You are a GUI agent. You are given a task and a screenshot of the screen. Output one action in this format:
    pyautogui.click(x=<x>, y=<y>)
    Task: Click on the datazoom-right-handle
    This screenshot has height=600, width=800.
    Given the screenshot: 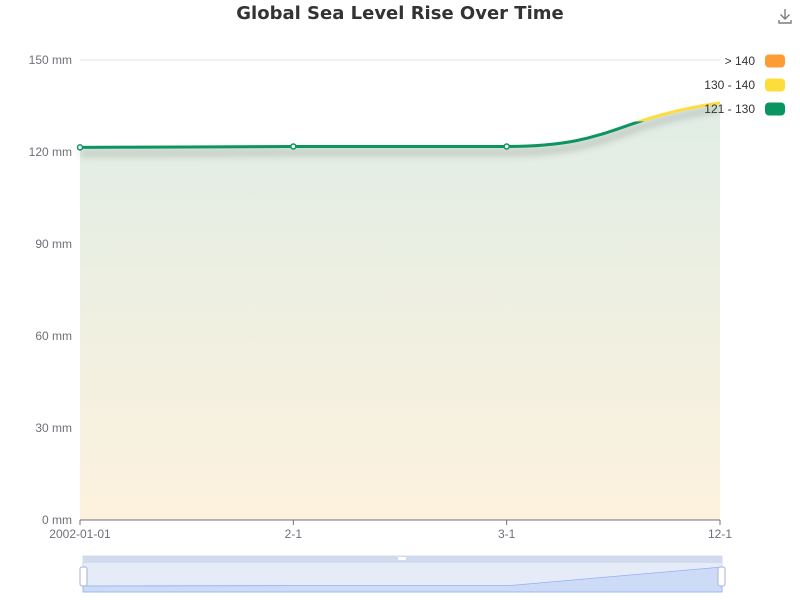 What is the action you would take?
    pyautogui.click(x=721, y=576)
    